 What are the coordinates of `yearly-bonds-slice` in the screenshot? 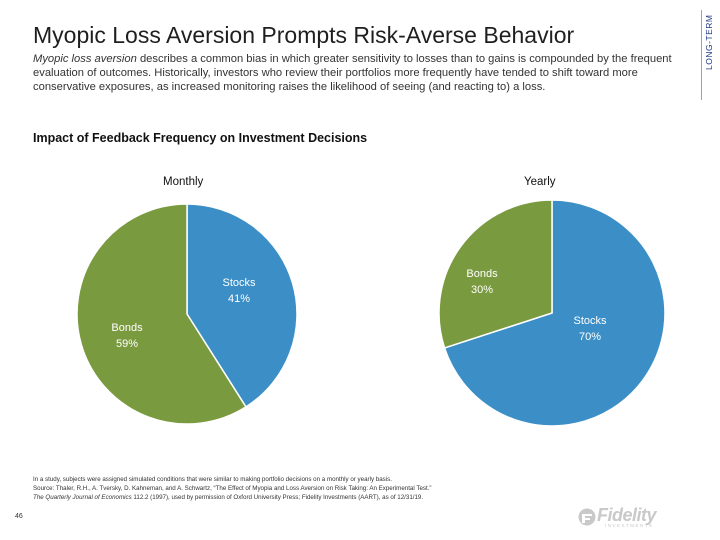 It's located at (495, 274).